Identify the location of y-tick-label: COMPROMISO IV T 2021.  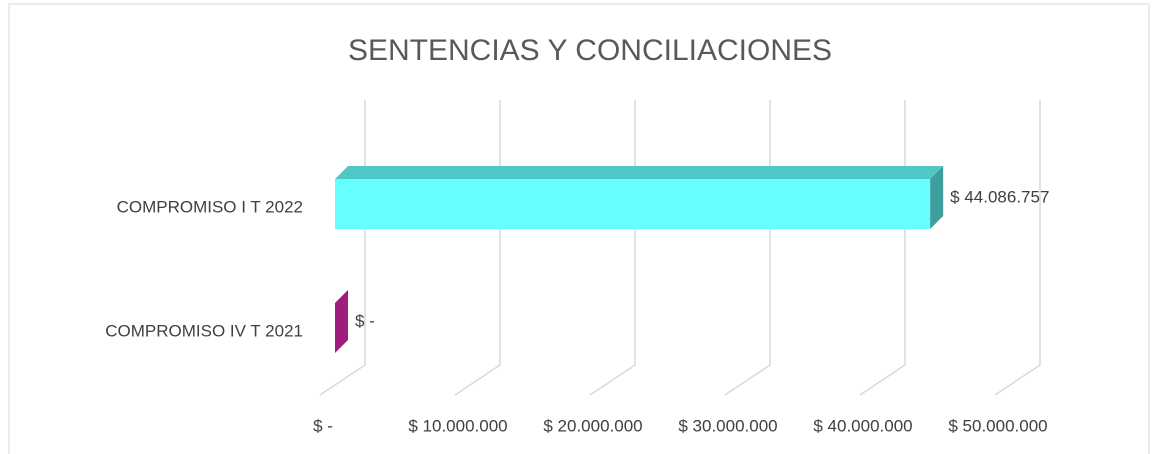
(204, 330).